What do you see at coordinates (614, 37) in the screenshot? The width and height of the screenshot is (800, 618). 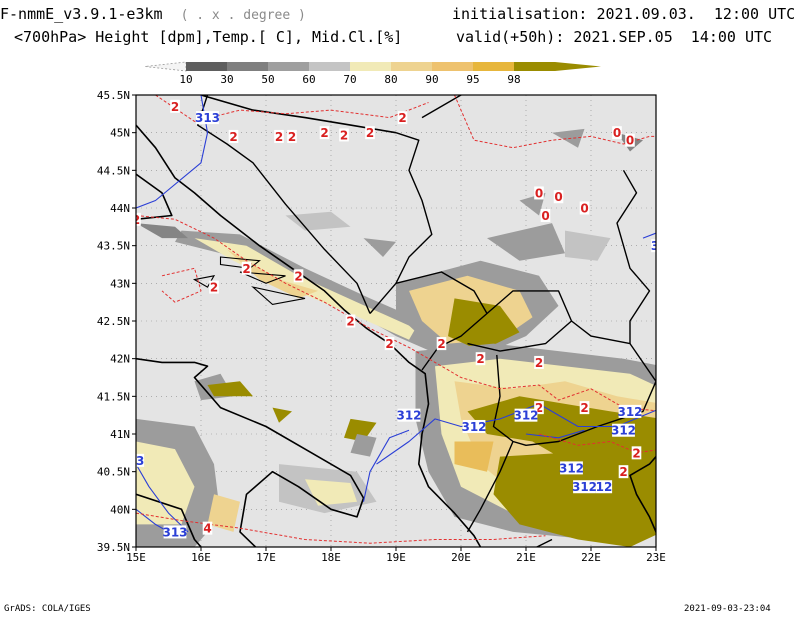 I see `valid-line: valid(+50h): 2021.SEP.05 14:00 UTC` at bounding box center [614, 37].